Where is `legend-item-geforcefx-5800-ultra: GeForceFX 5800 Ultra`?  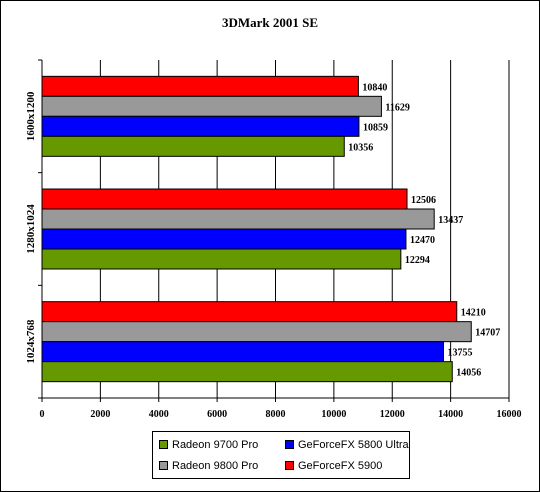
legend-item-geforcefx-5800-ultra: GeForceFX 5800 Ultra is located at coordinates (347, 445).